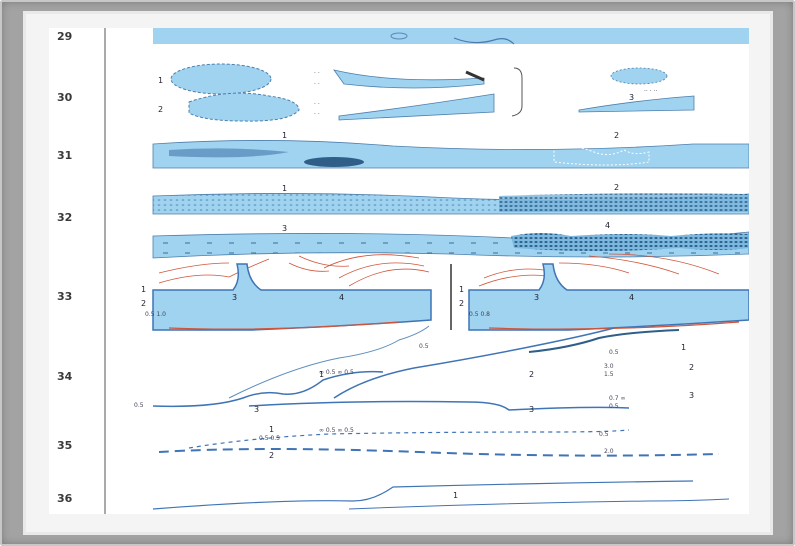  I want to click on row-number: 29, so click(64, 36).